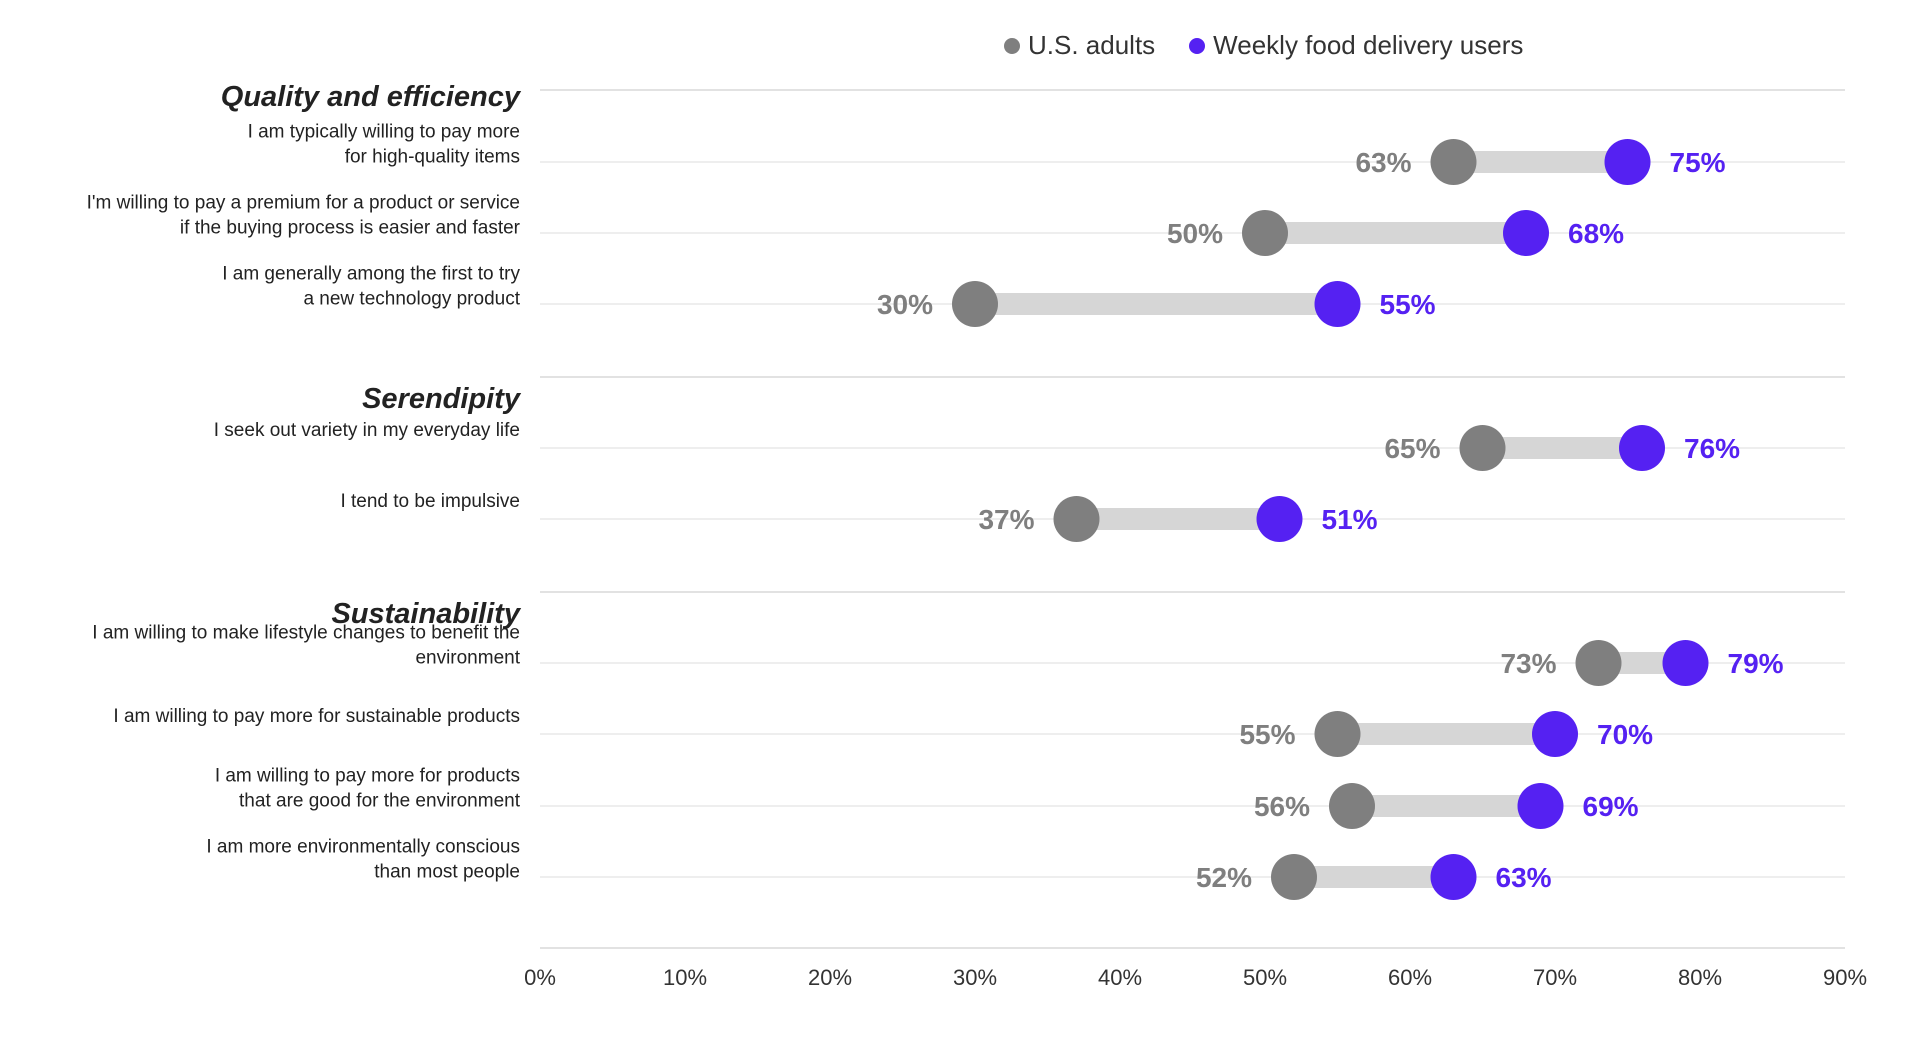 This screenshot has width=1920, height=1040. Describe the element at coordinates (447, 872) in the screenshot. I see `row-label: than most people` at that location.